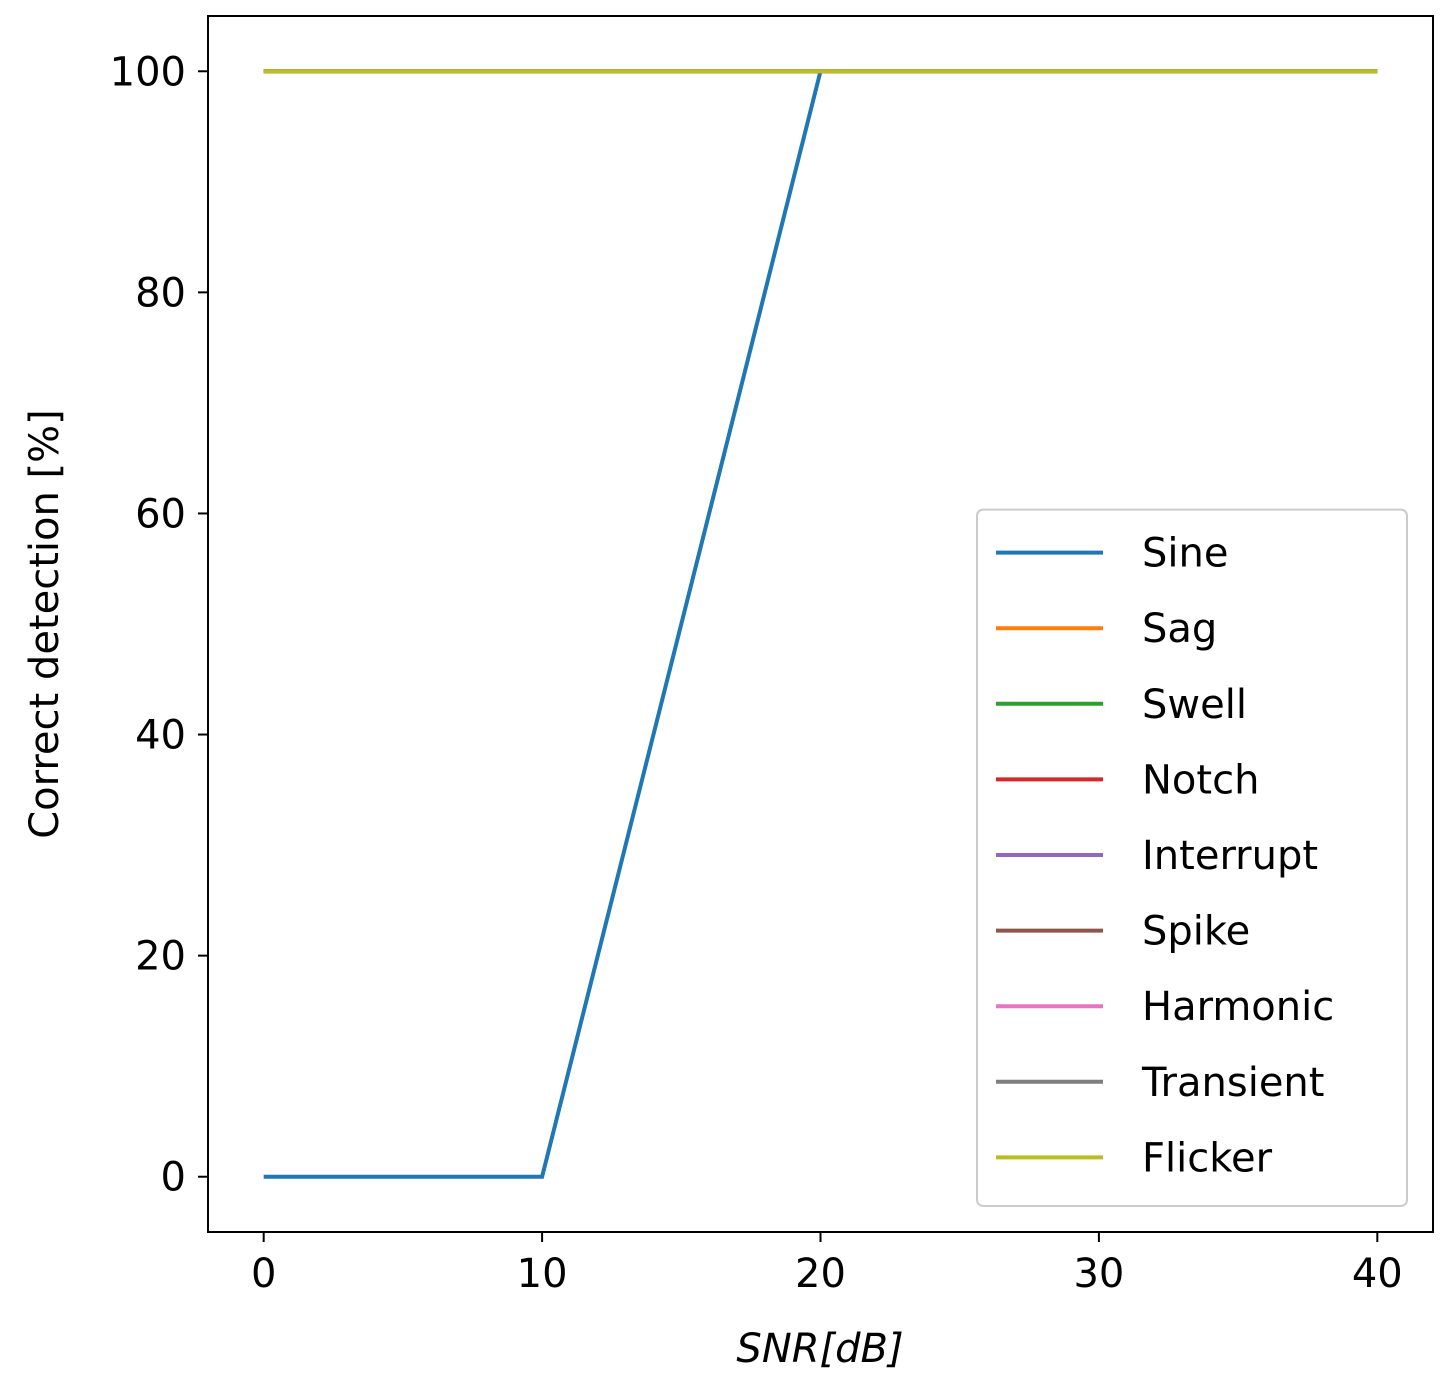 The width and height of the screenshot is (1456, 1395). Describe the element at coordinates (148, 72) in the screenshot. I see `y-tick-label: 100` at that location.